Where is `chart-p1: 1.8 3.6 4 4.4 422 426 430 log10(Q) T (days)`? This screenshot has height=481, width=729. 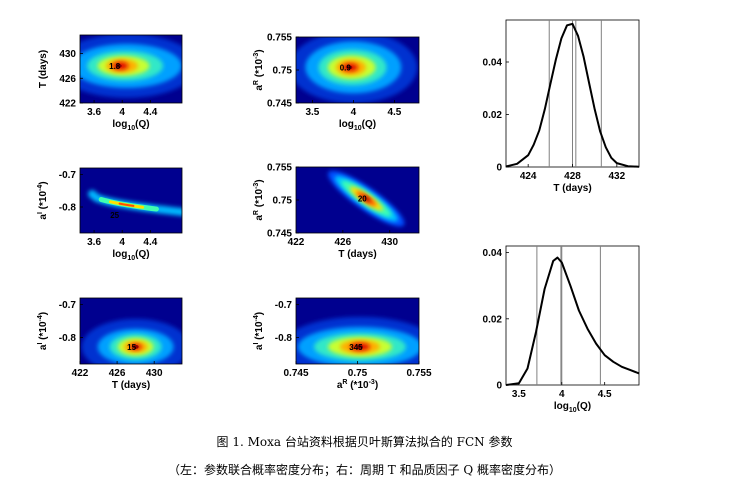
chart-p1: 1.8 3.6 4 4.4 422 426 430 log10(Q) T (days) is located at coordinates (110, 83).